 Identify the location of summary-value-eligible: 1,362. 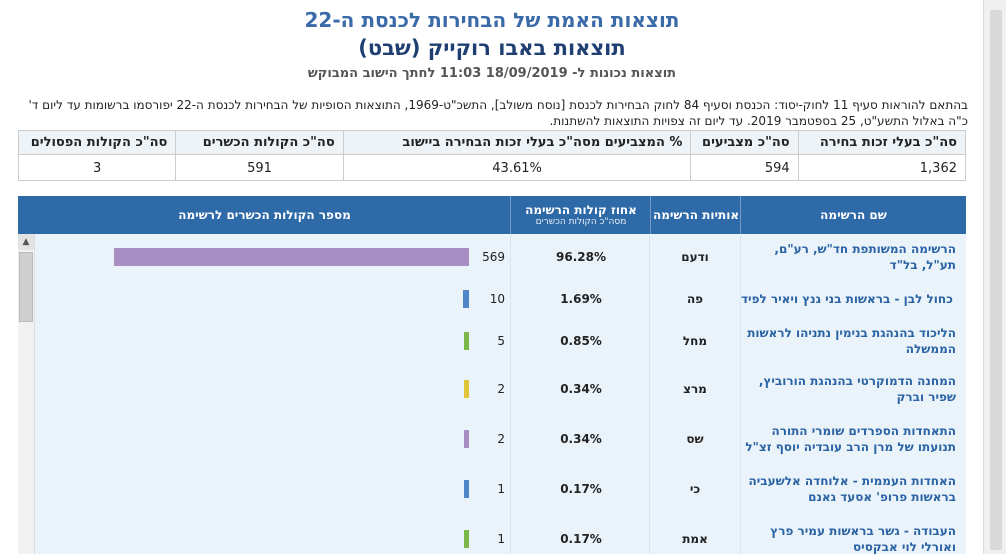
(882, 167).